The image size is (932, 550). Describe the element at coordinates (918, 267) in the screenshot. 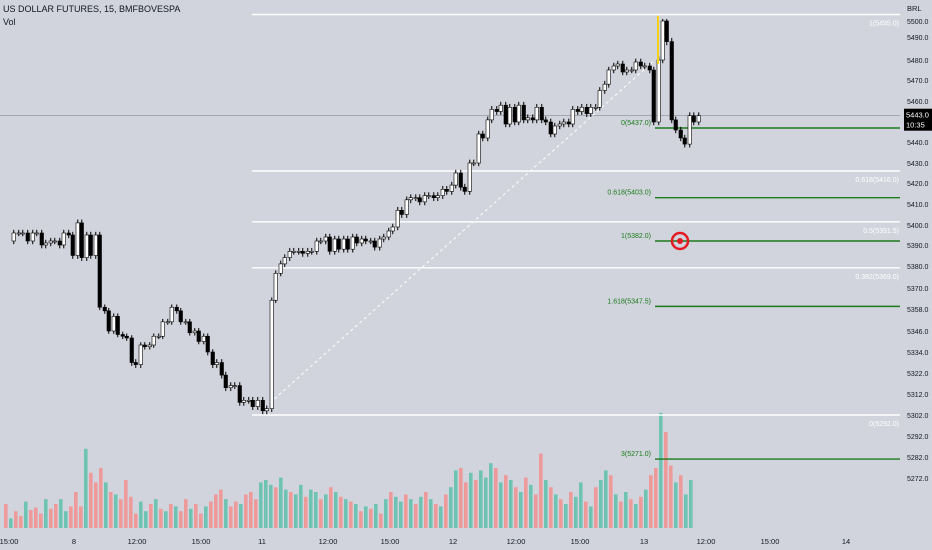

I see `price-tick-label: 5380.0` at that location.